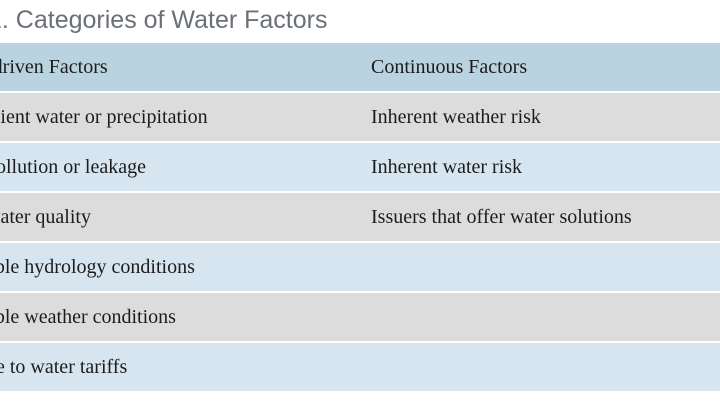 Image resolution: width=720 pixels, height=405 pixels. What do you see at coordinates (360, 367) in the screenshot?
I see `table-row: ge to water tariffs` at bounding box center [360, 367].